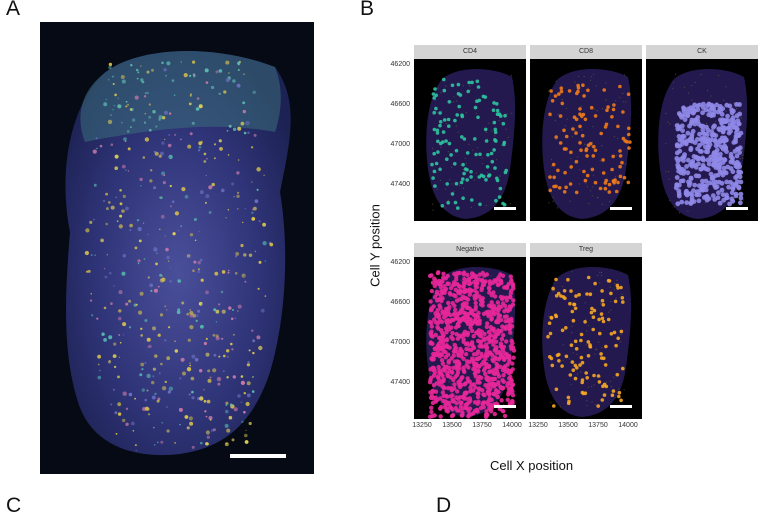 The image size is (768, 518). What do you see at coordinates (400, 302) in the screenshot?
I see `y-tick-label: 46600` at bounding box center [400, 302].